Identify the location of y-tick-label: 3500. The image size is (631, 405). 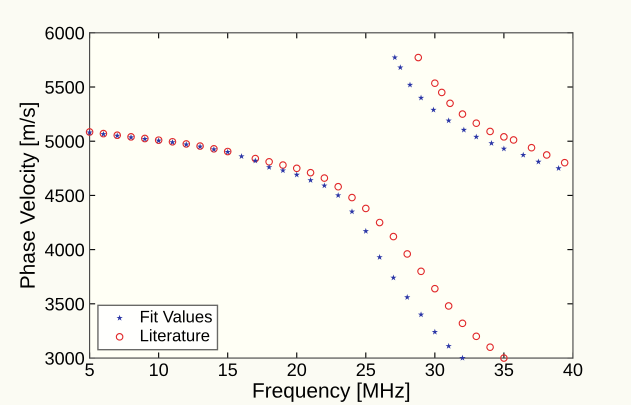
(64, 304).